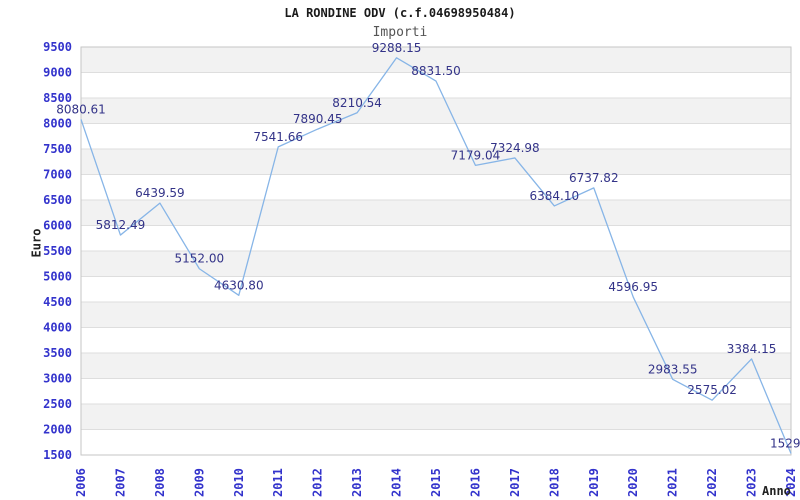 The height and width of the screenshot is (500, 800). What do you see at coordinates (57, 251) in the screenshot?
I see `y-tick-label: 5500` at bounding box center [57, 251].